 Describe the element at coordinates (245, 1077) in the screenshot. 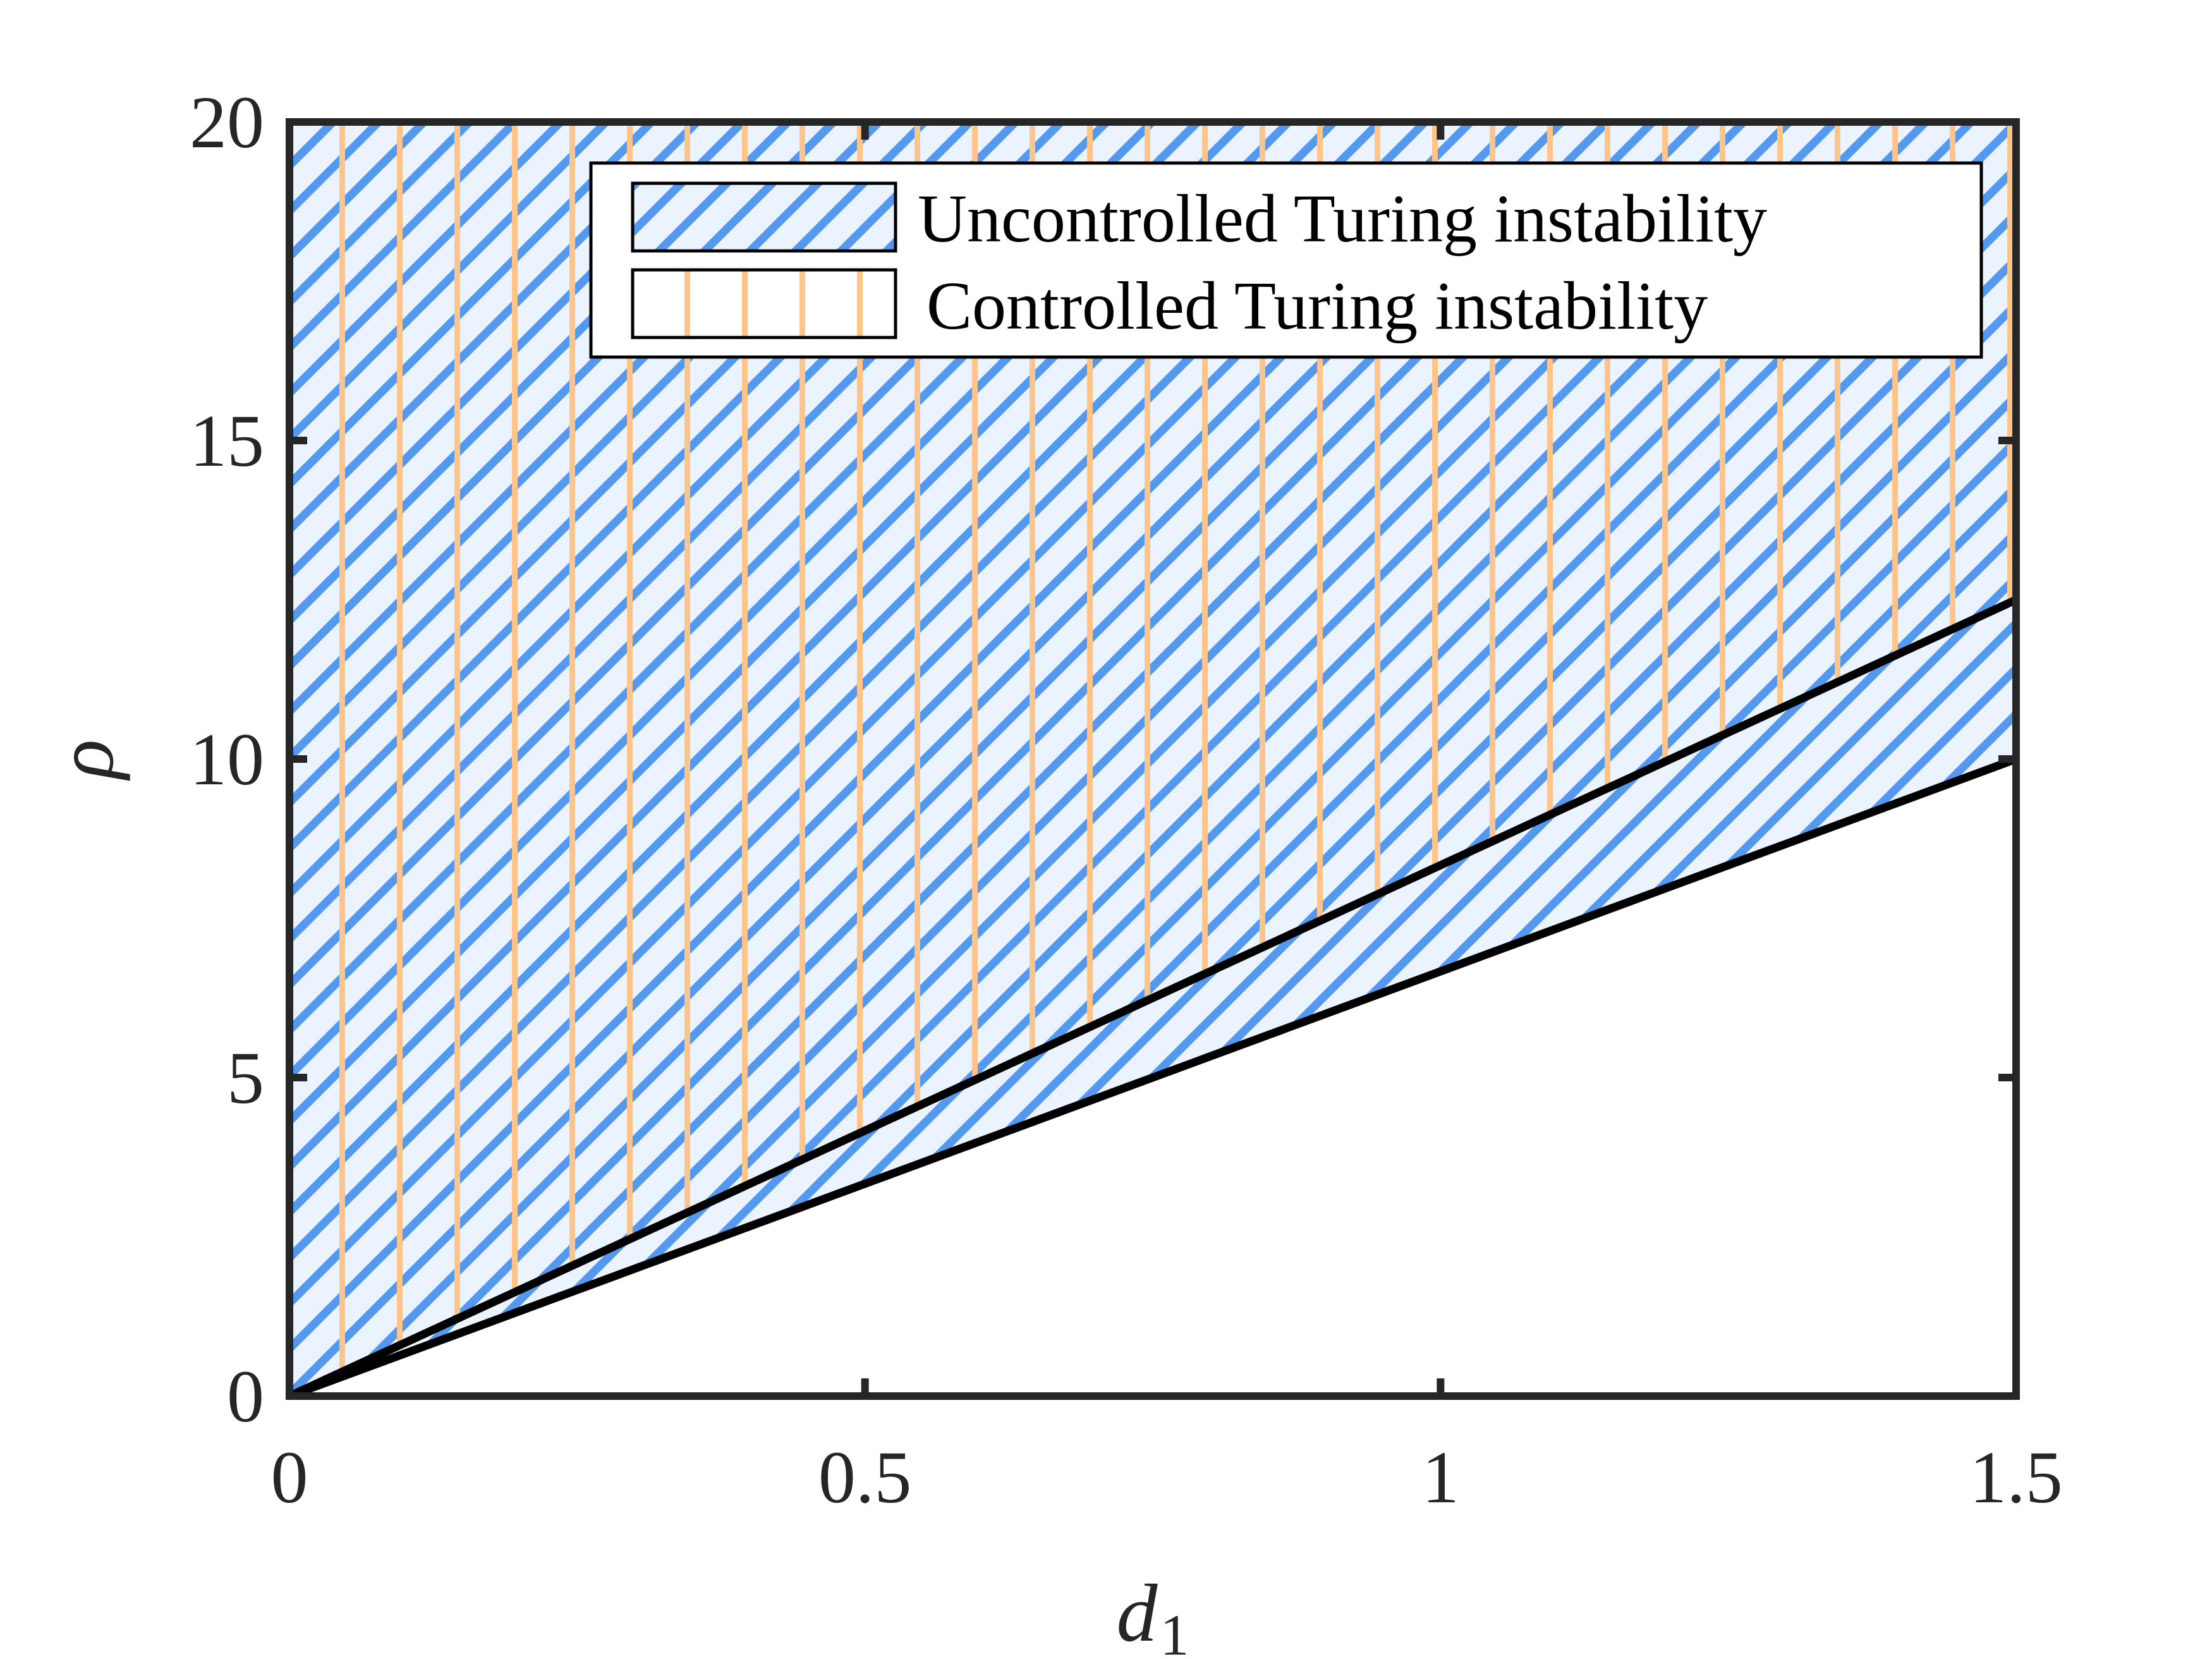

I see `y-tick-label: 5` at that location.